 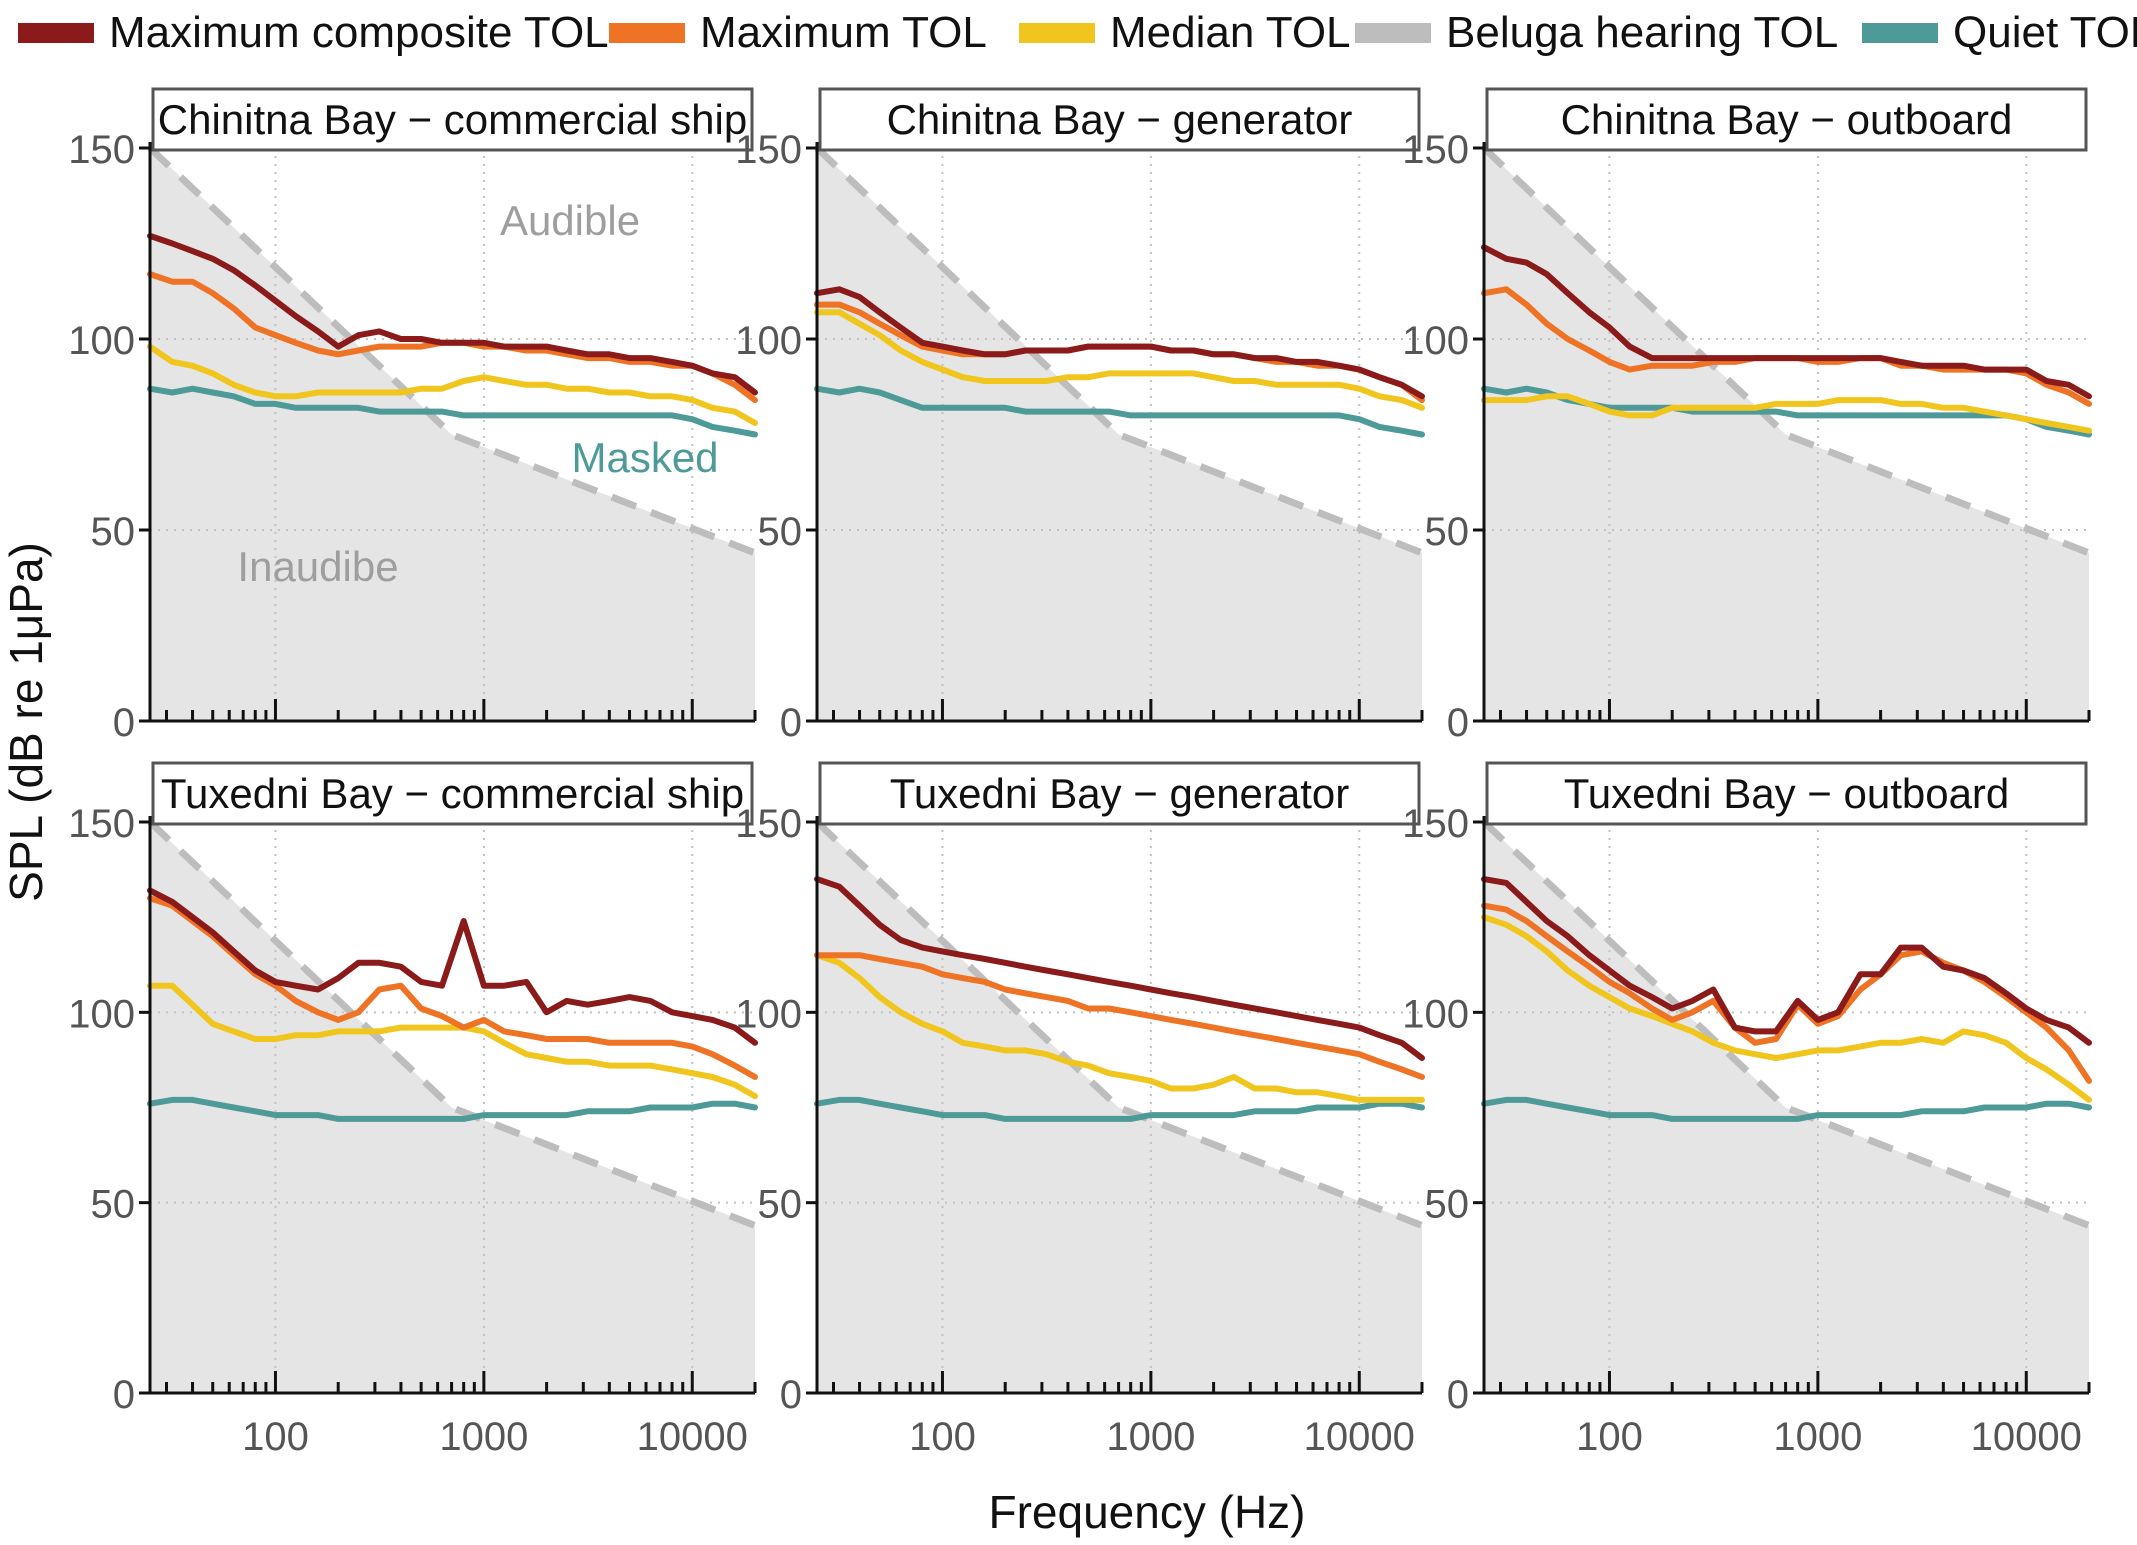 I want to click on panel-2: 0 50 100 150 Chinitna Bay − outboard, so click(x=1747, y=416).